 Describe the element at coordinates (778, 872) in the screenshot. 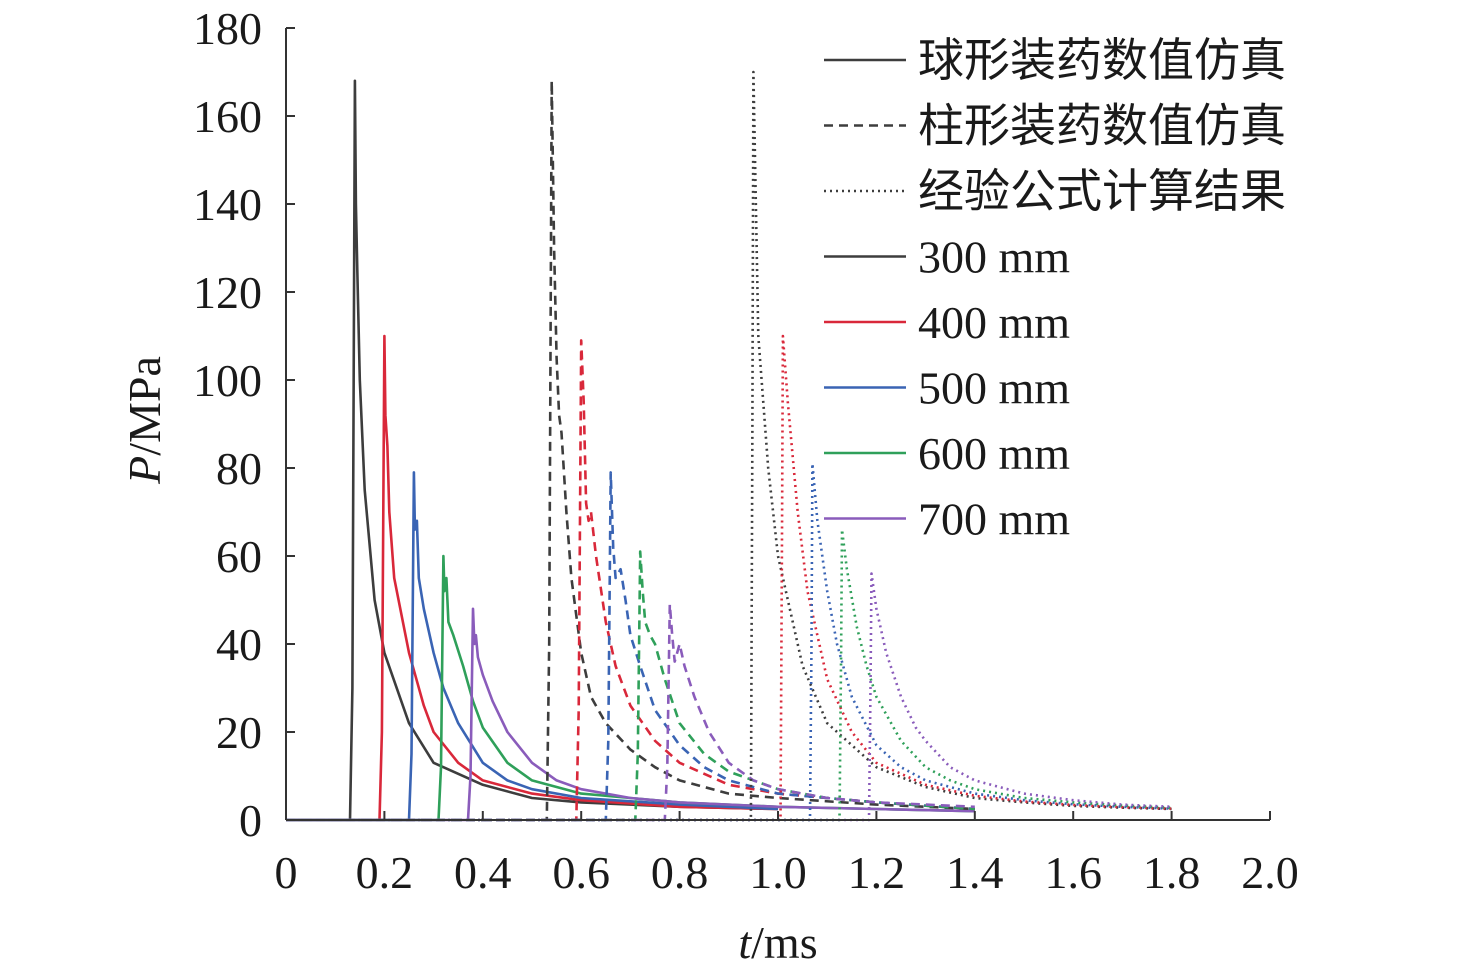

I see `x-tick-label: 1.0` at that location.